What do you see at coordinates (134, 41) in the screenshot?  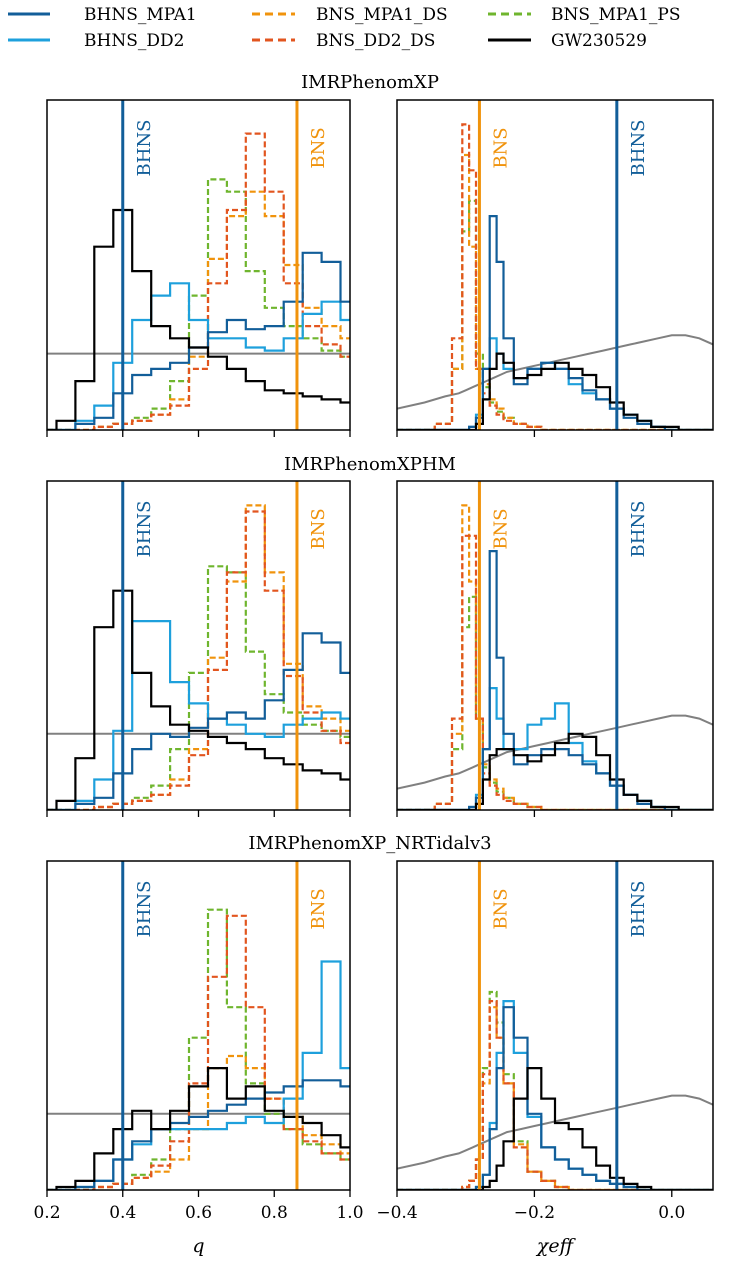 I see `legend-label: BHNS_DD2` at bounding box center [134, 41].